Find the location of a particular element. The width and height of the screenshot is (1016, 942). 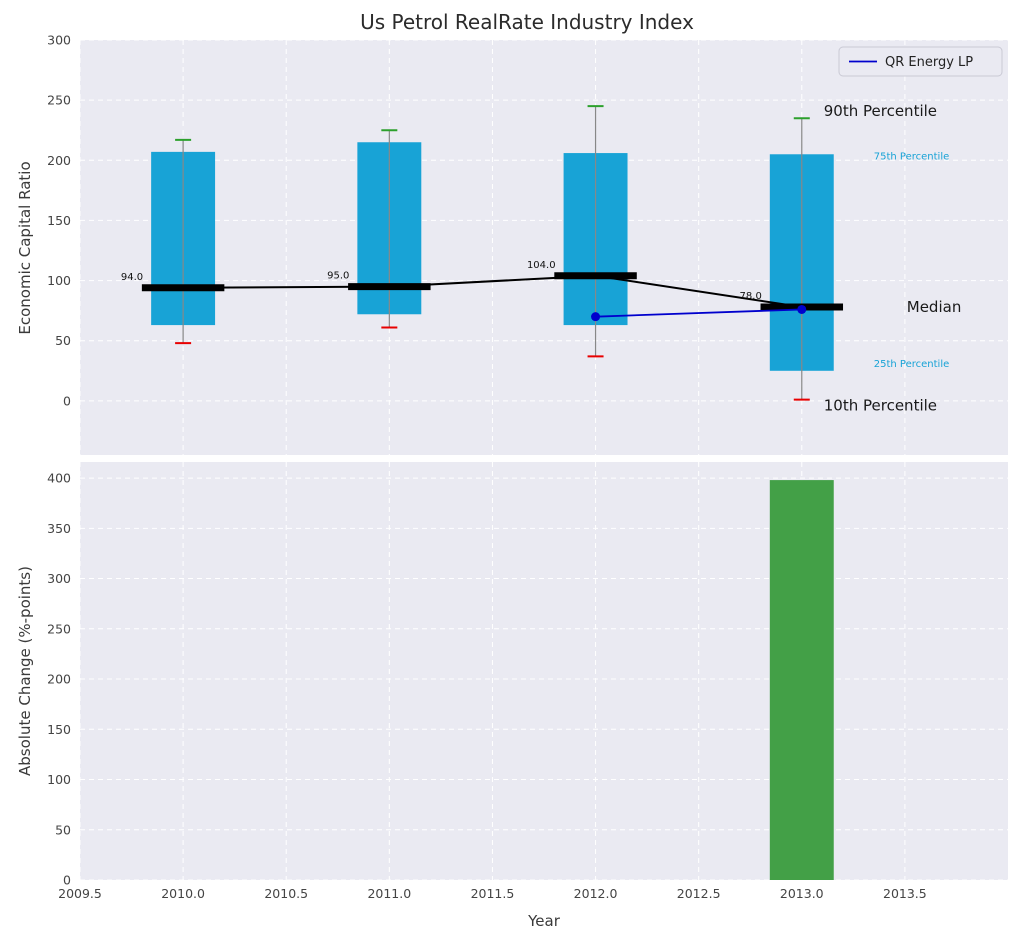

company-line is located at coordinates (698, 313).